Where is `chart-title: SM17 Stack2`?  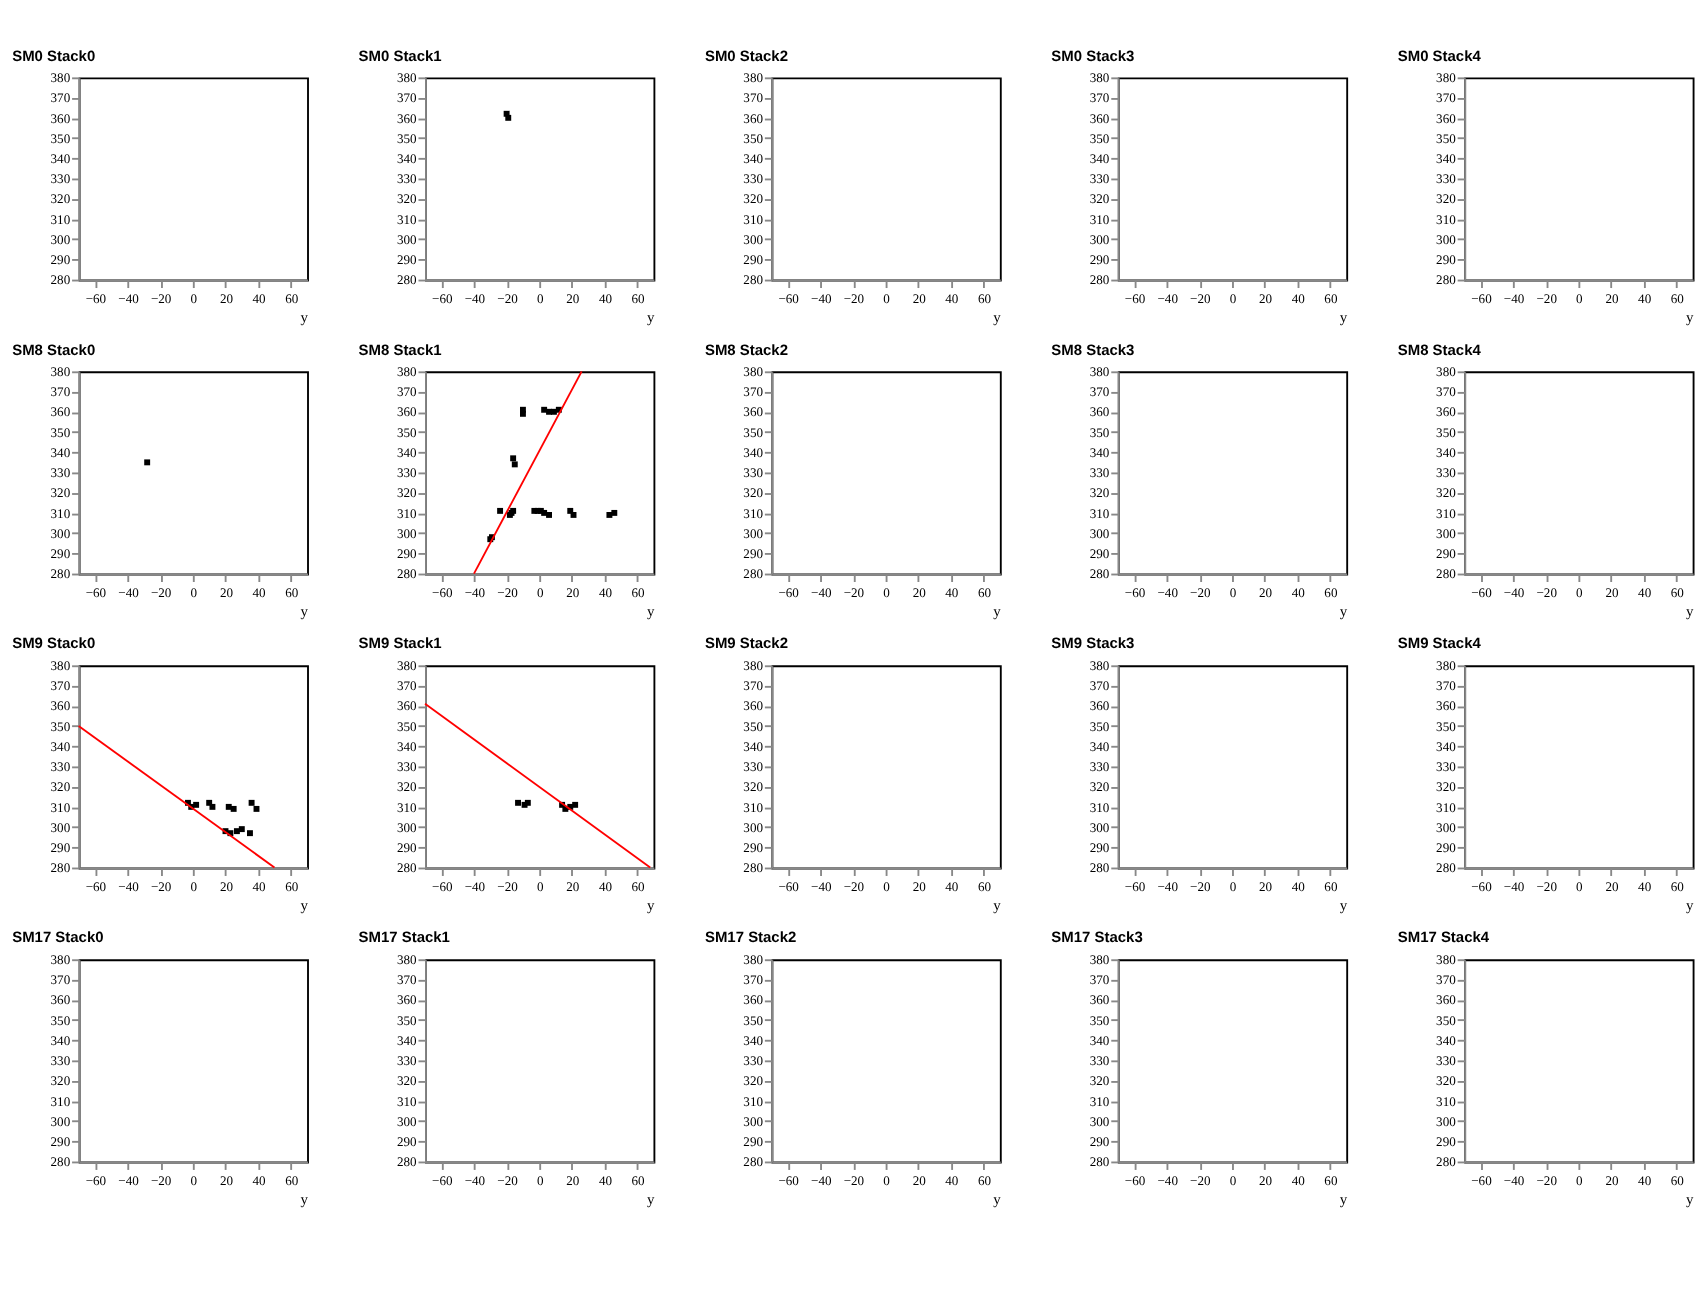 chart-title: SM17 Stack2 is located at coordinates (750, 937).